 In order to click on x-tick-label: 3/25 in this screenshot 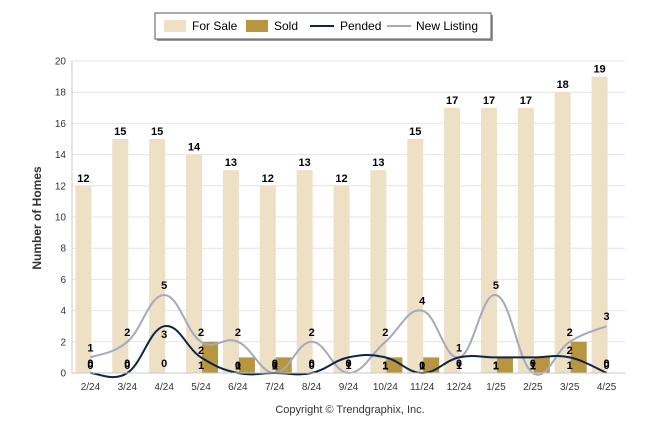, I will do `click(570, 387)`.